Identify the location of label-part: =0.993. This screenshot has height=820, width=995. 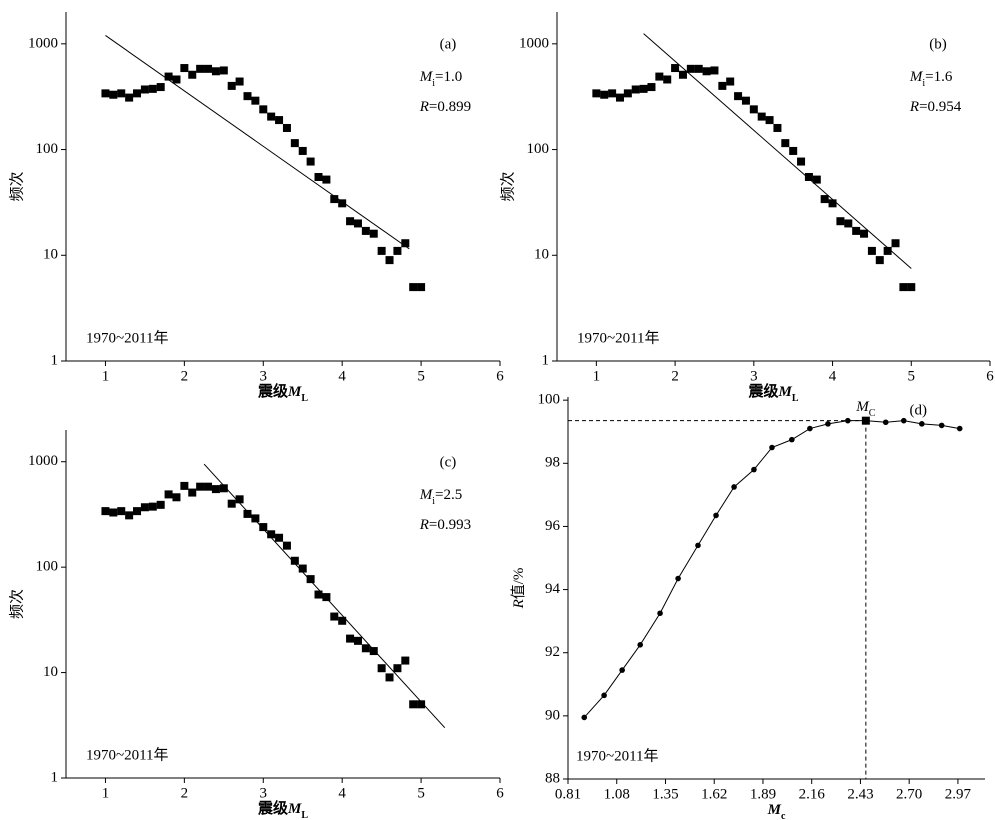
(450, 525).